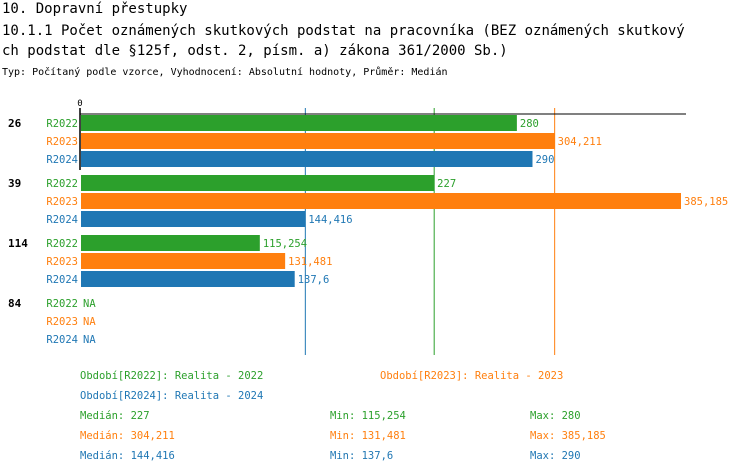 This screenshot has width=750, height=474. I want to click on x-tick-label: 0, so click(79, 104).